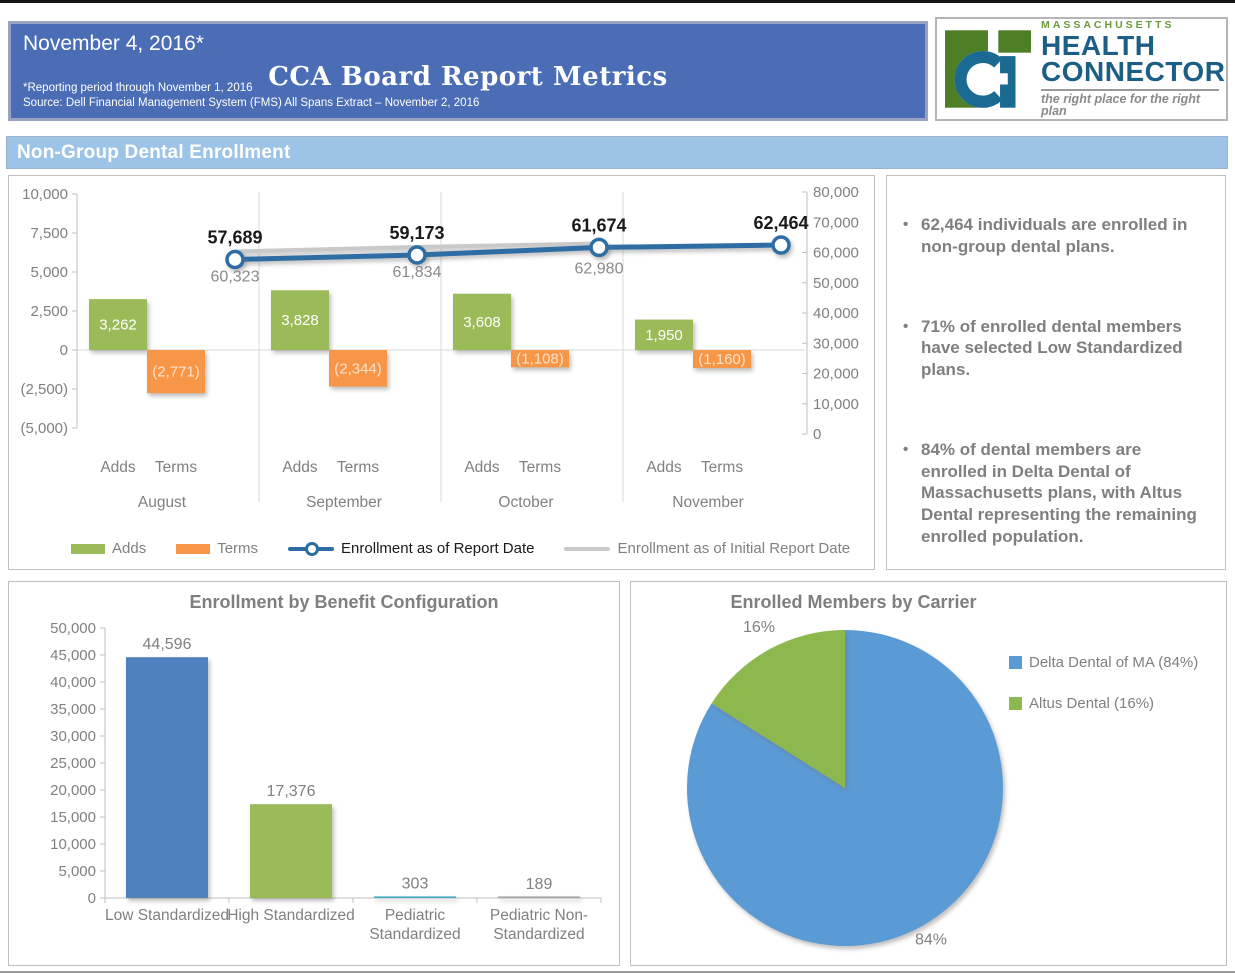 The image size is (1235, 973). Describe the element at coordinates (344, 502) in the screenshot. I see `svg-text: September` at that location.